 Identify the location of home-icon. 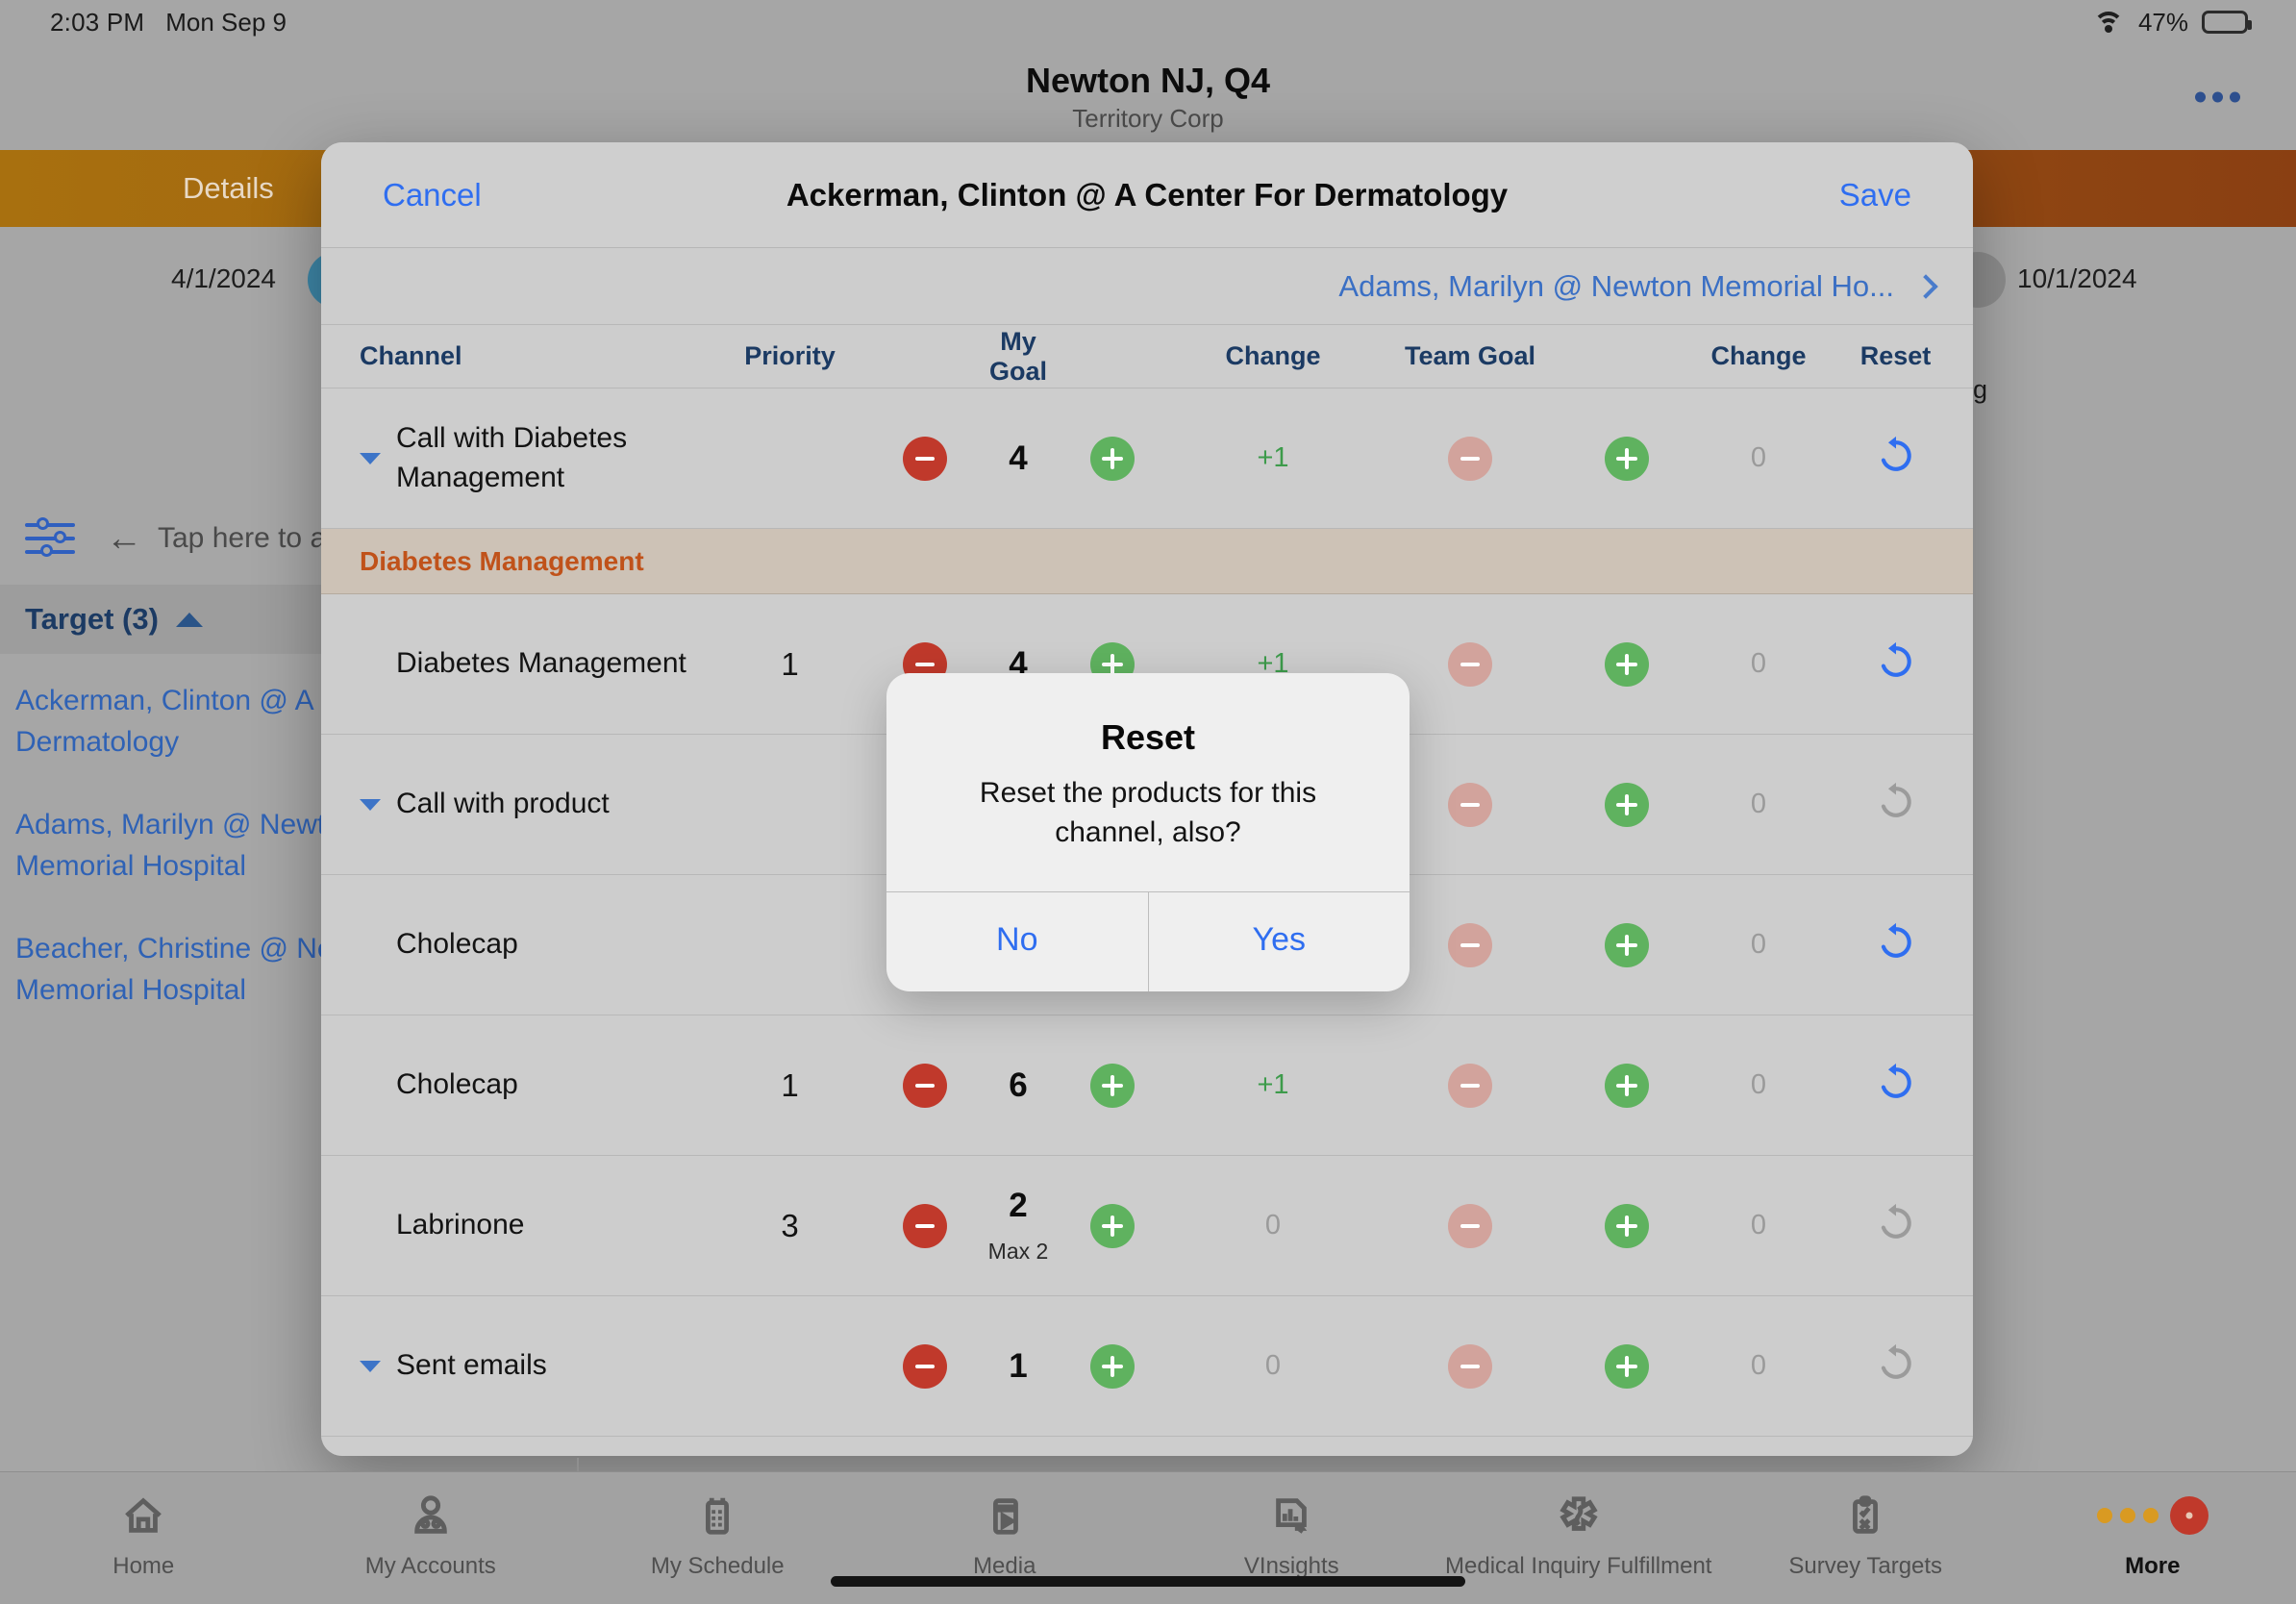
(143, 1515).